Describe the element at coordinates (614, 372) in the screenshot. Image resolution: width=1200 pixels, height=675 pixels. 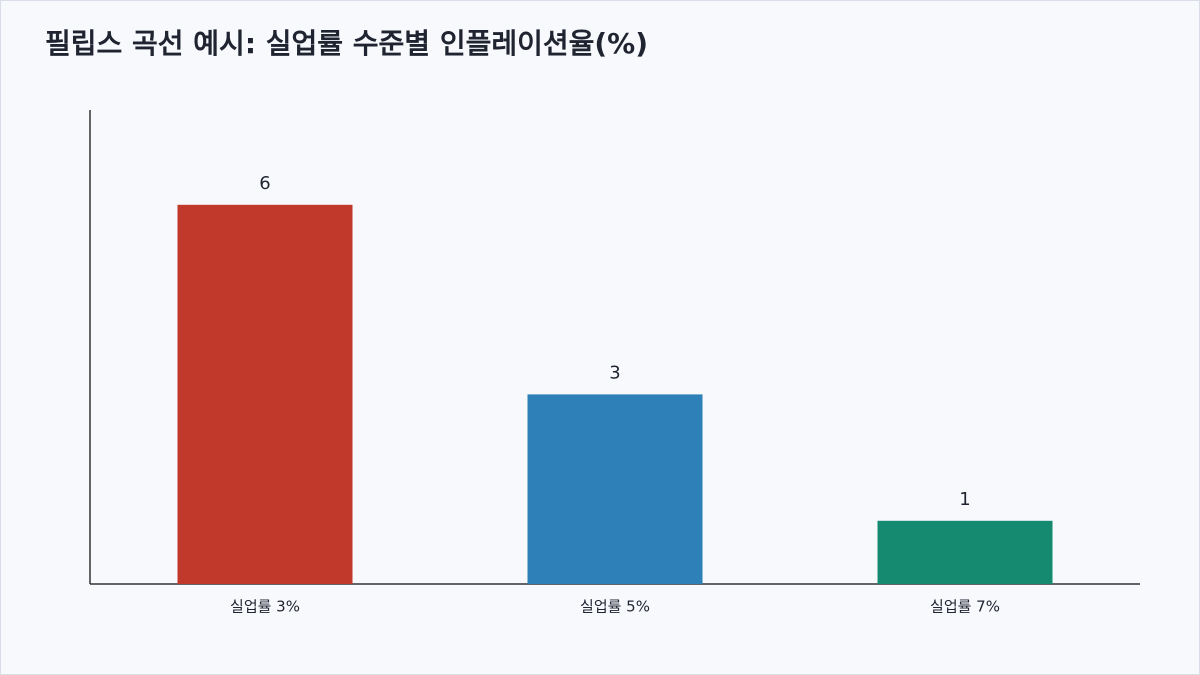
I see `value-label: 3` at that location.